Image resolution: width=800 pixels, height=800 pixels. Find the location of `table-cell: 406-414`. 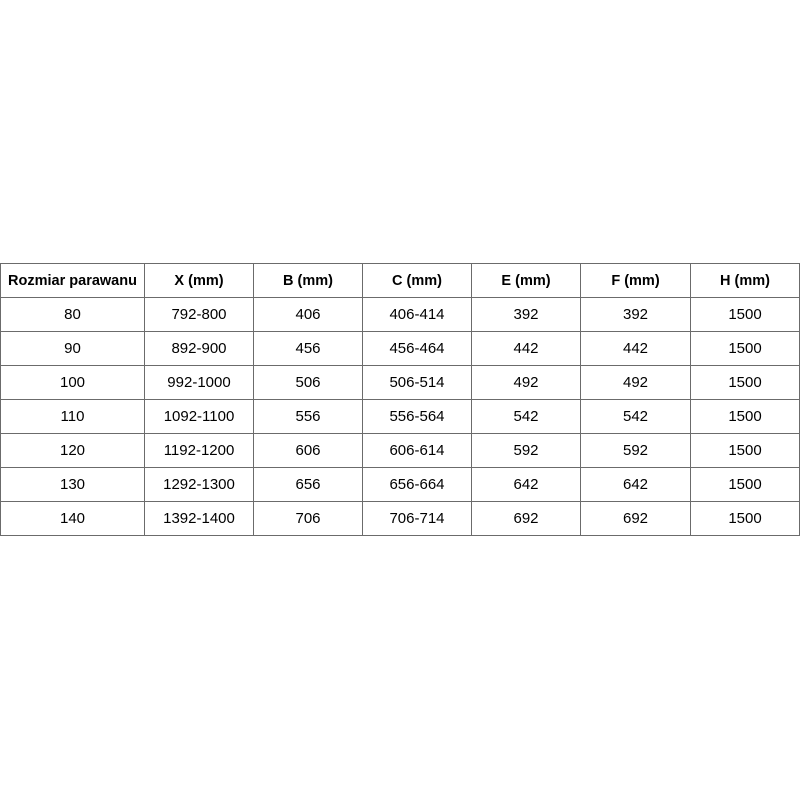

table-cell: 406-414 is located at coordinates (417, 314).